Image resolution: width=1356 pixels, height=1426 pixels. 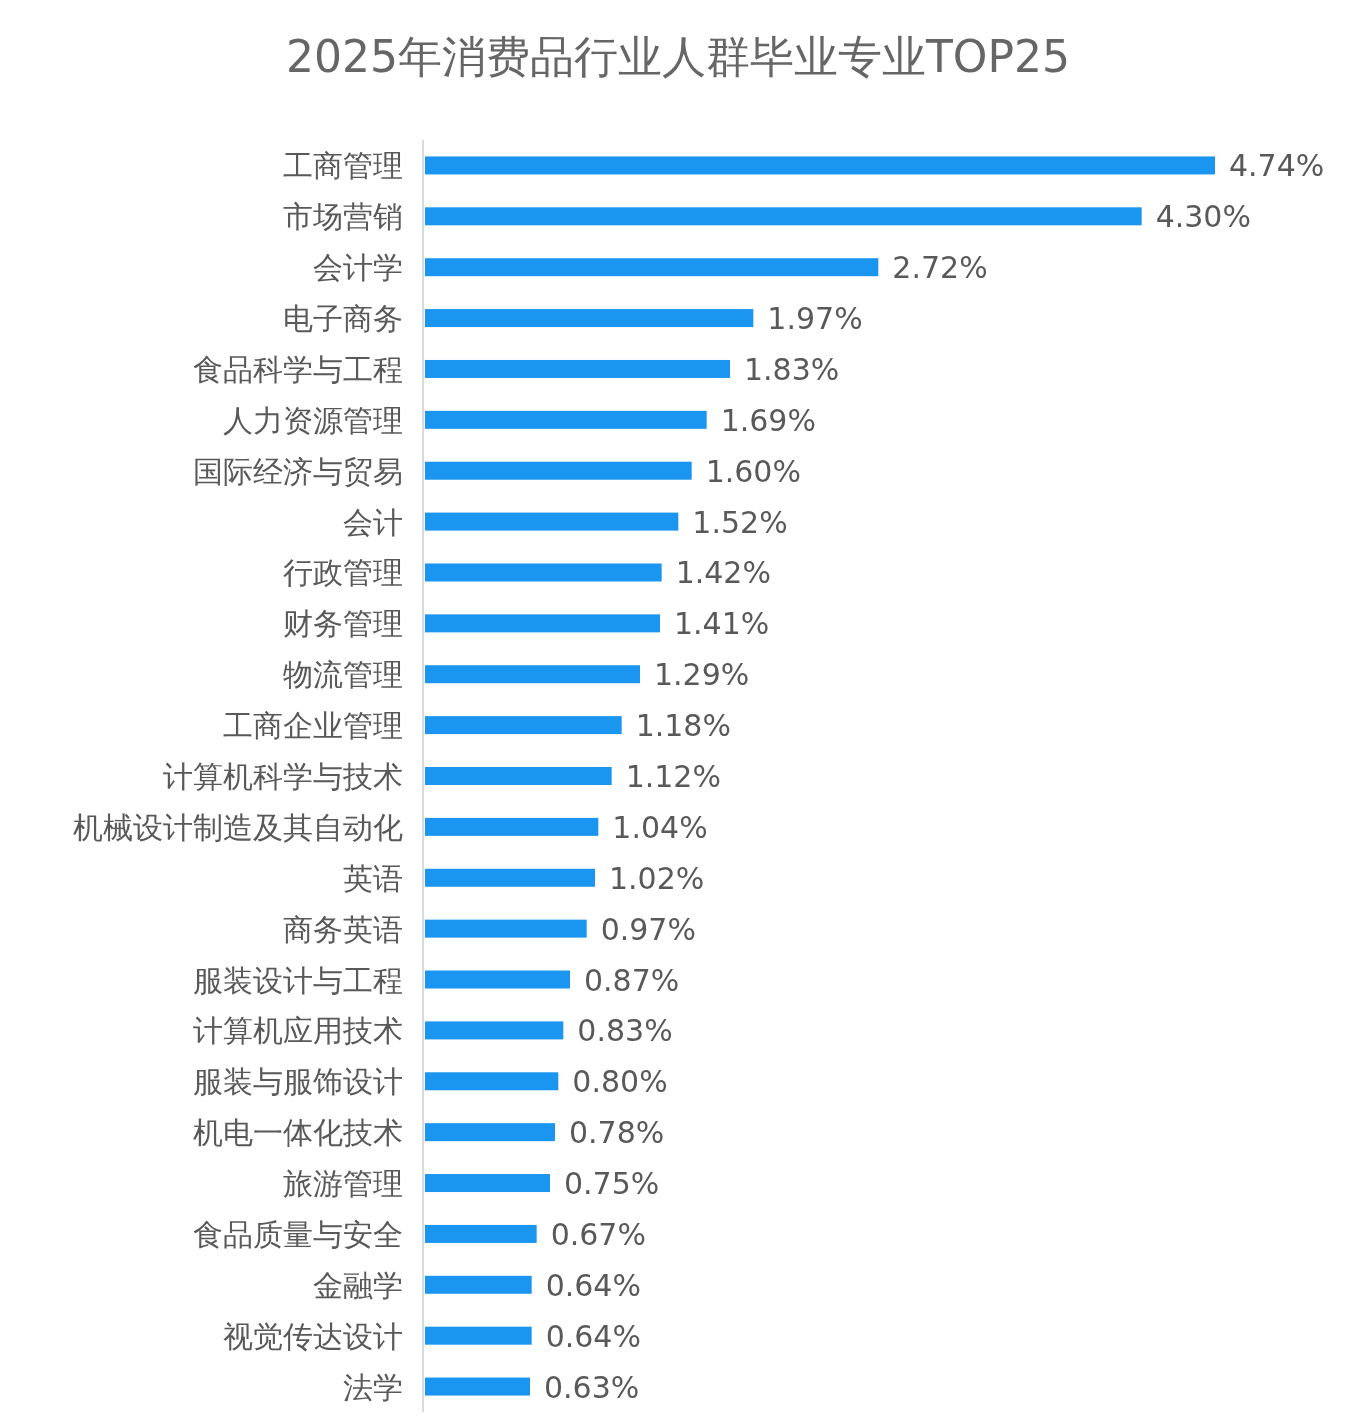 I want to click on data-label: 4.30%, so click(x=1203, y=217).